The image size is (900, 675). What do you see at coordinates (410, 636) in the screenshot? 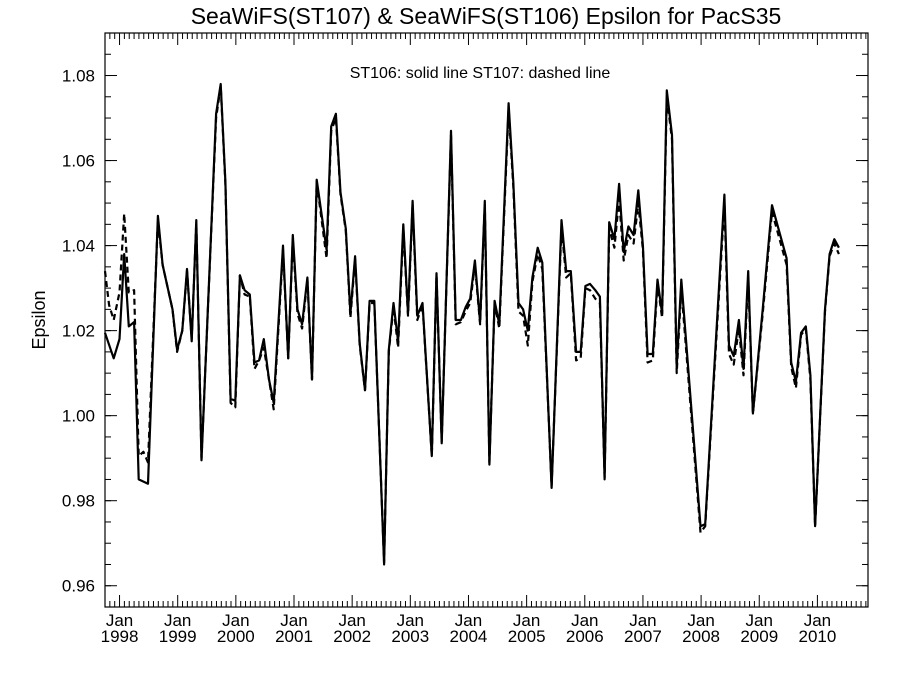
I see `x-tick-year-label: 2003` at bounding box center [410, 636].